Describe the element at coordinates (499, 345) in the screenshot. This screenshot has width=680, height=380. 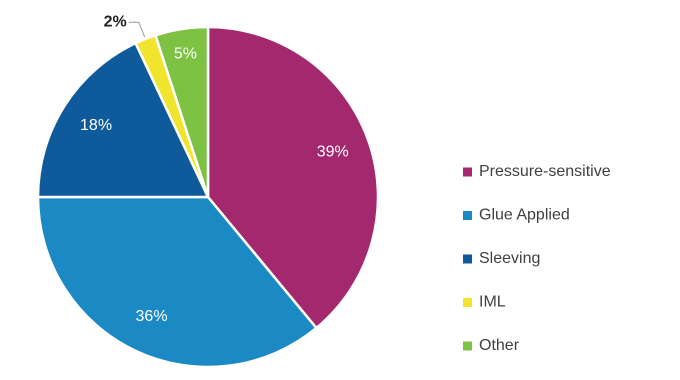
I see `legend-label: Other` at that location.